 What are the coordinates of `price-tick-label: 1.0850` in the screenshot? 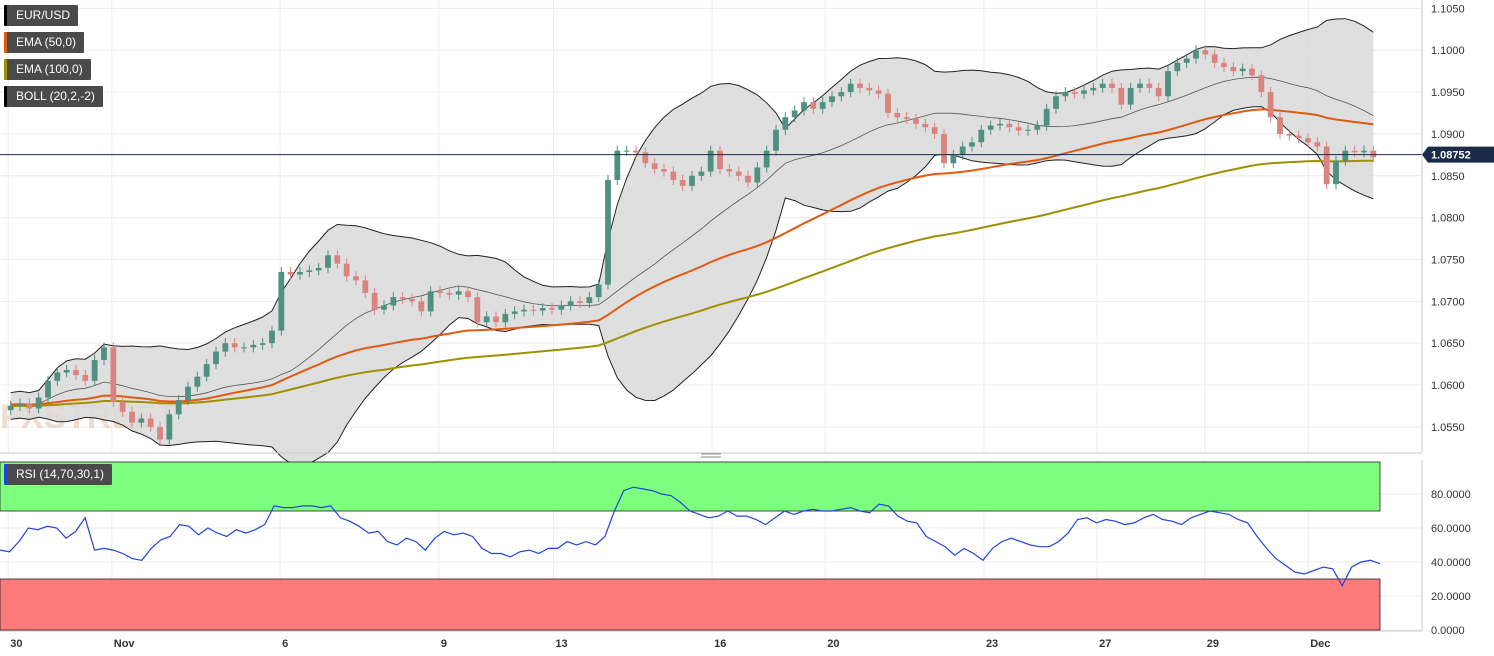 It's located at (1448, 177).